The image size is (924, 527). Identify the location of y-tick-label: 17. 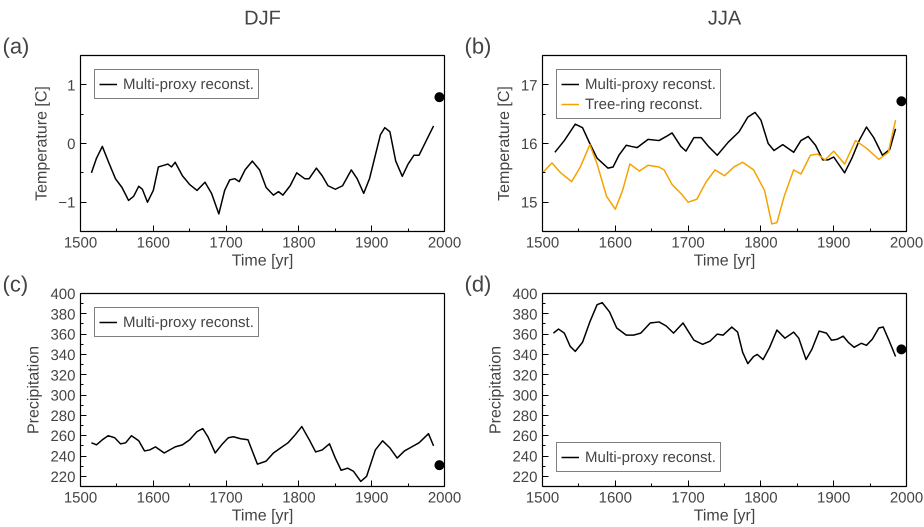
(529, 85).